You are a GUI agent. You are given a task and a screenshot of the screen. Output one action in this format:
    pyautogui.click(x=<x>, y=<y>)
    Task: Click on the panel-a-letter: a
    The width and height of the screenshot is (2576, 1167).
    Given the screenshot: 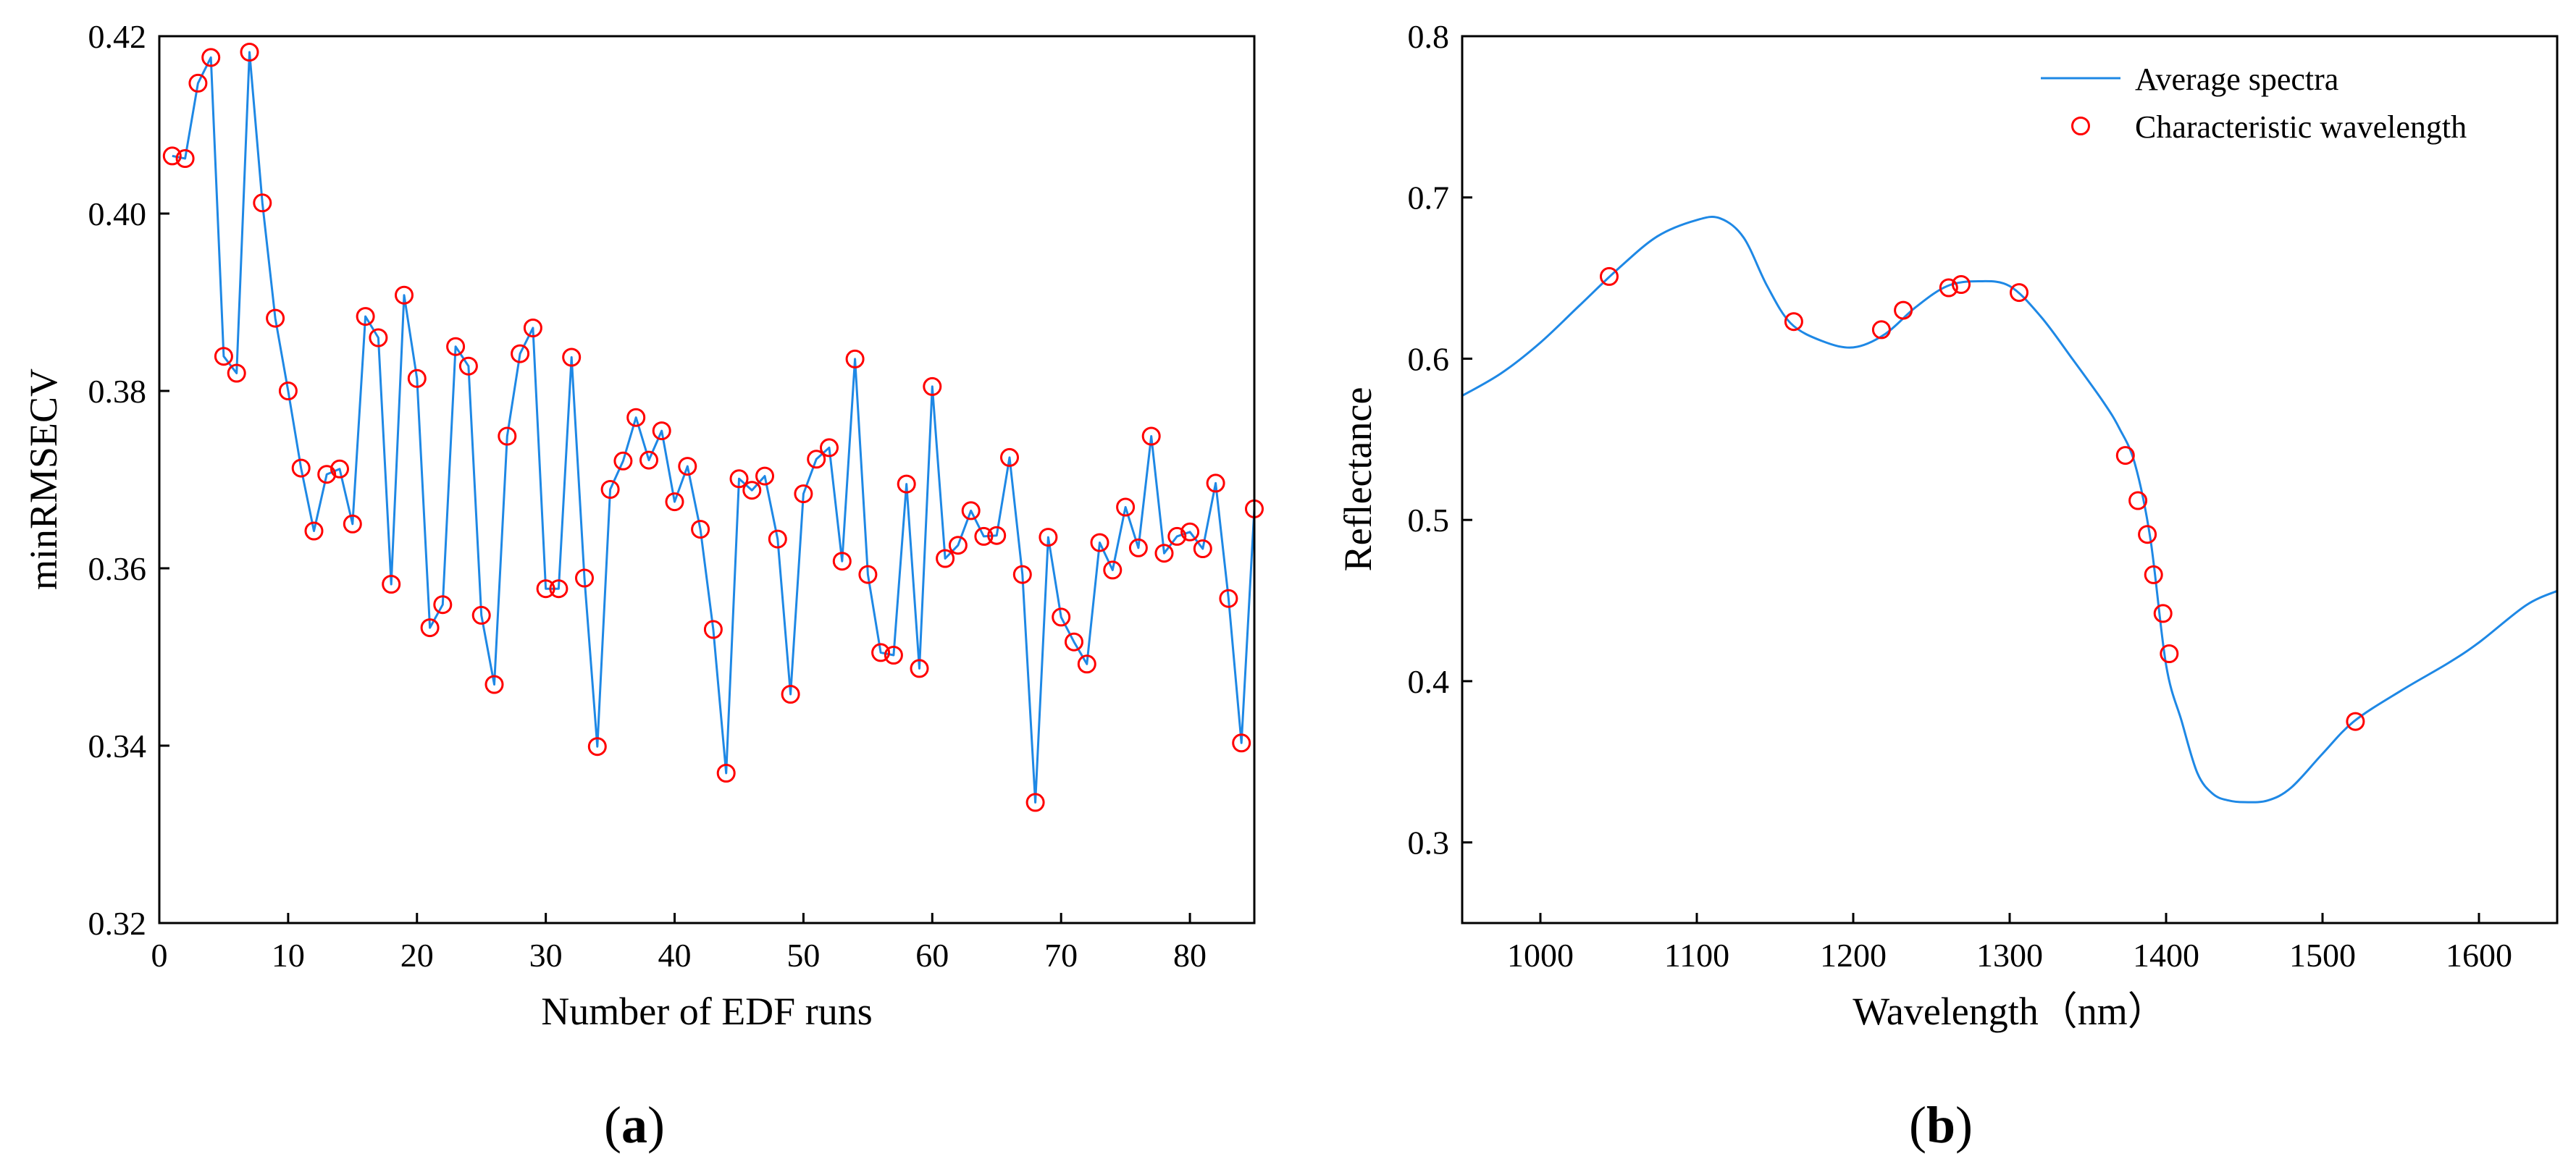 What is the action you would take?
    pyautogui.click(x=634, y=1125)
    